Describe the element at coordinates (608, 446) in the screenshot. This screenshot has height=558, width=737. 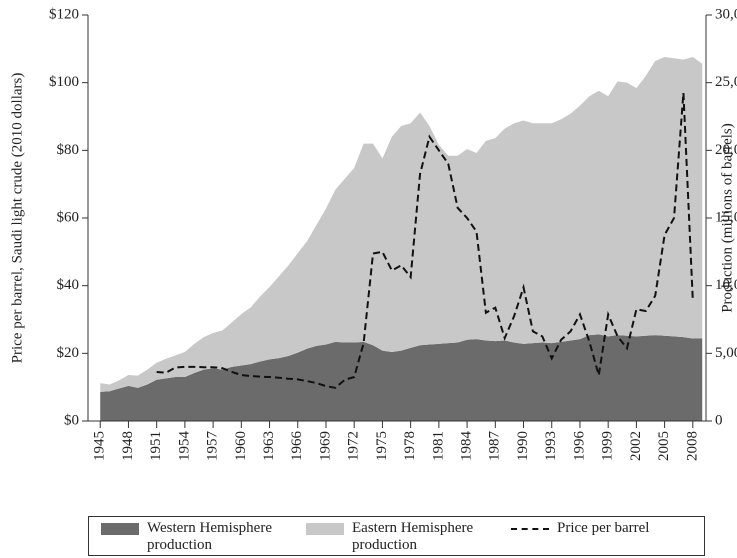
I see `x-tick-label: 1999` at that location.